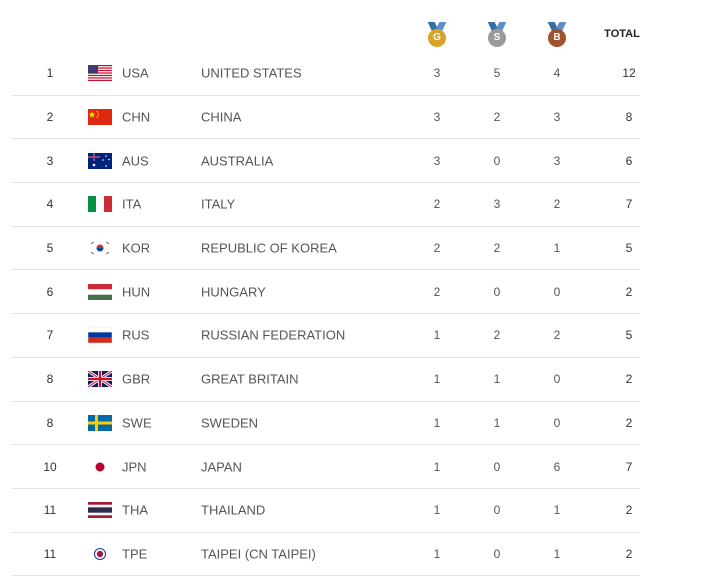  Describe the element at coordinates (135, 161) in the screenshot. I see `country-code: AUS` at that location.